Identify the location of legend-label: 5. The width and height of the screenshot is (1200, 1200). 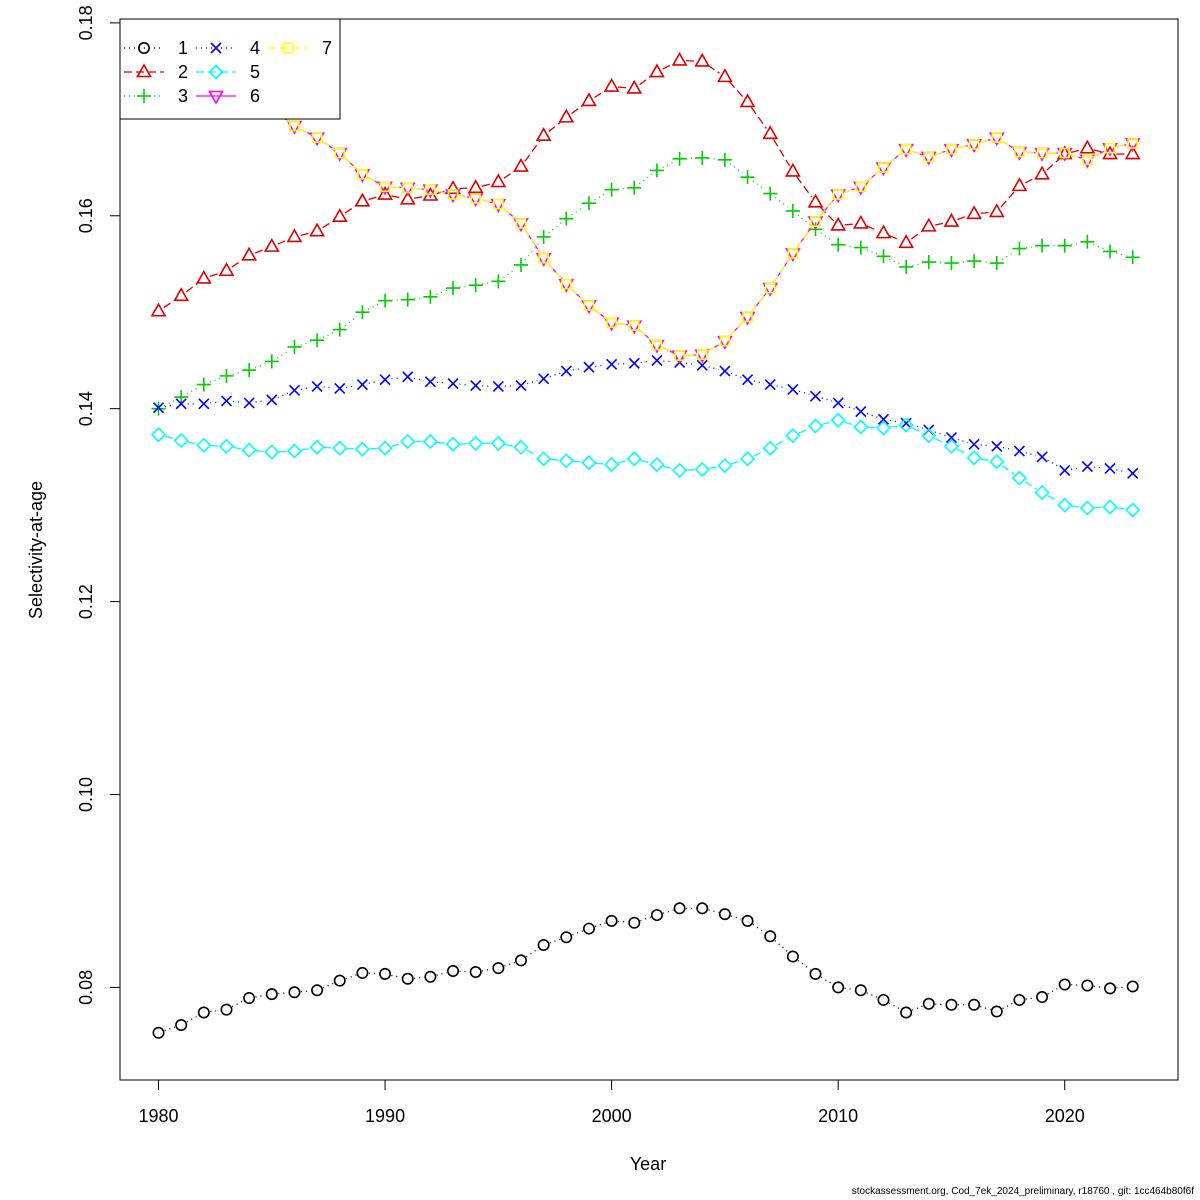
(255, 72).